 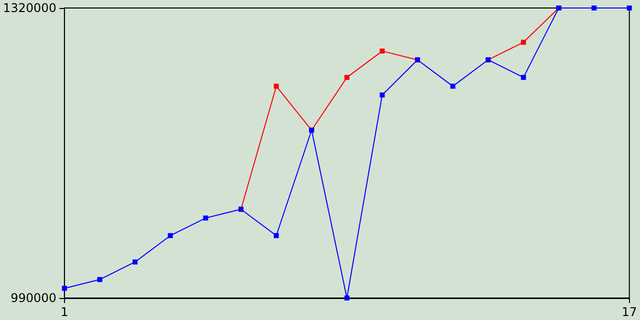 I want to click on y-tick-label: 990000, so click(x=33, y=298).